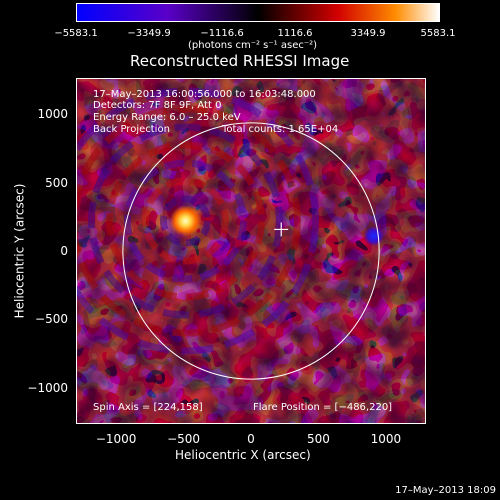 The height and width of the screenshot is (500, 500). I want to click on flare-ring, so click(185, 221).